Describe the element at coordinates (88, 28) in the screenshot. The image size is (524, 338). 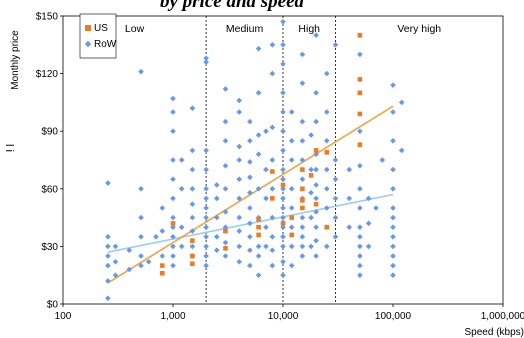
I see `legend-marker-us` at that location.